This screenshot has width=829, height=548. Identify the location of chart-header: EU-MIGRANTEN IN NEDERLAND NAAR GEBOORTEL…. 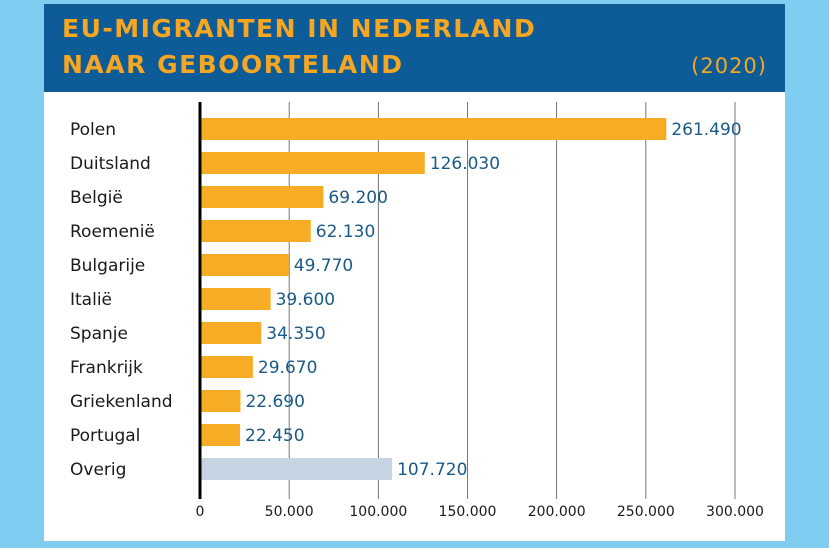
(414, 48).